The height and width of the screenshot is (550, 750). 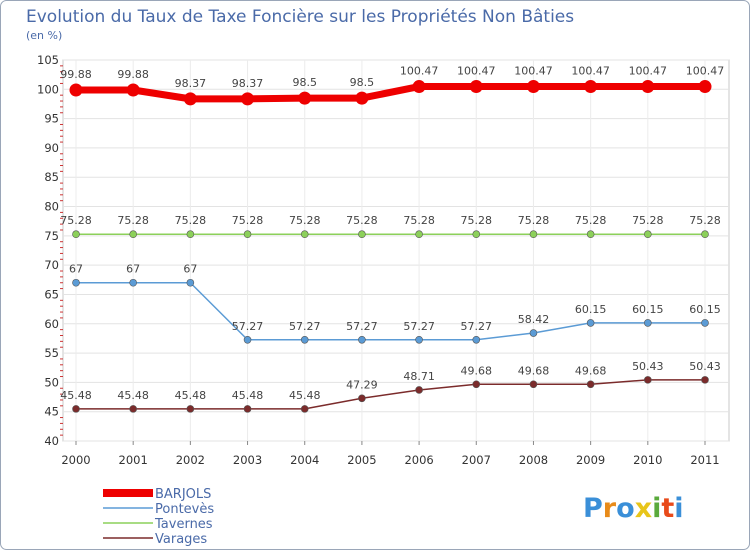 What do you see at coordinates (51, 353) in the screenshot?
I see `y-tick-label: 55` at bounding box center [51, 353].